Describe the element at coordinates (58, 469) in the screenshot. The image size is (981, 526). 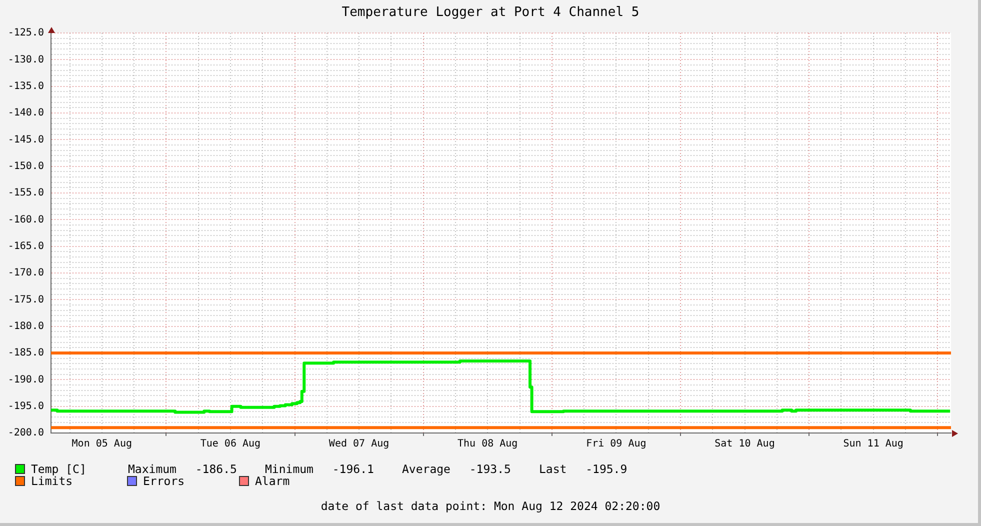
I see `legend-label: Temp [C]` at that location.